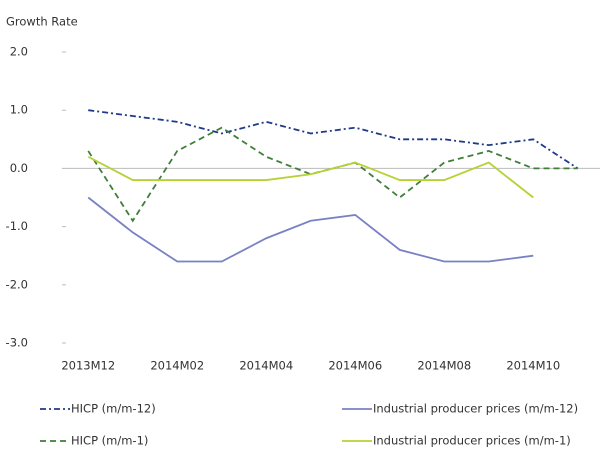  What do you see at coordinates (355, 366) in the screenshot?
I see `x-tick-label: 2014M06` at bounding box center [355, 366].